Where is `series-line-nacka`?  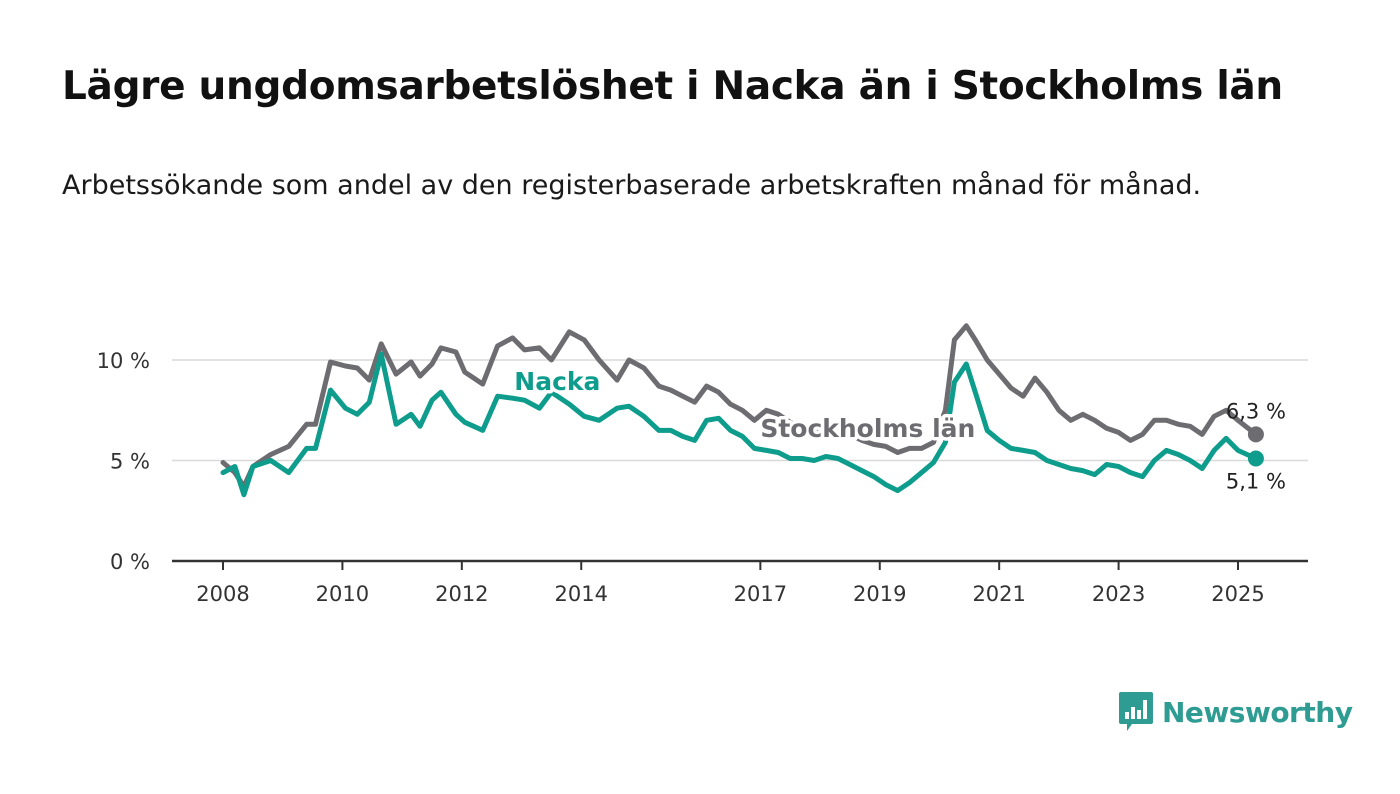
series-line-nacka is located at coordinates (739, 424).